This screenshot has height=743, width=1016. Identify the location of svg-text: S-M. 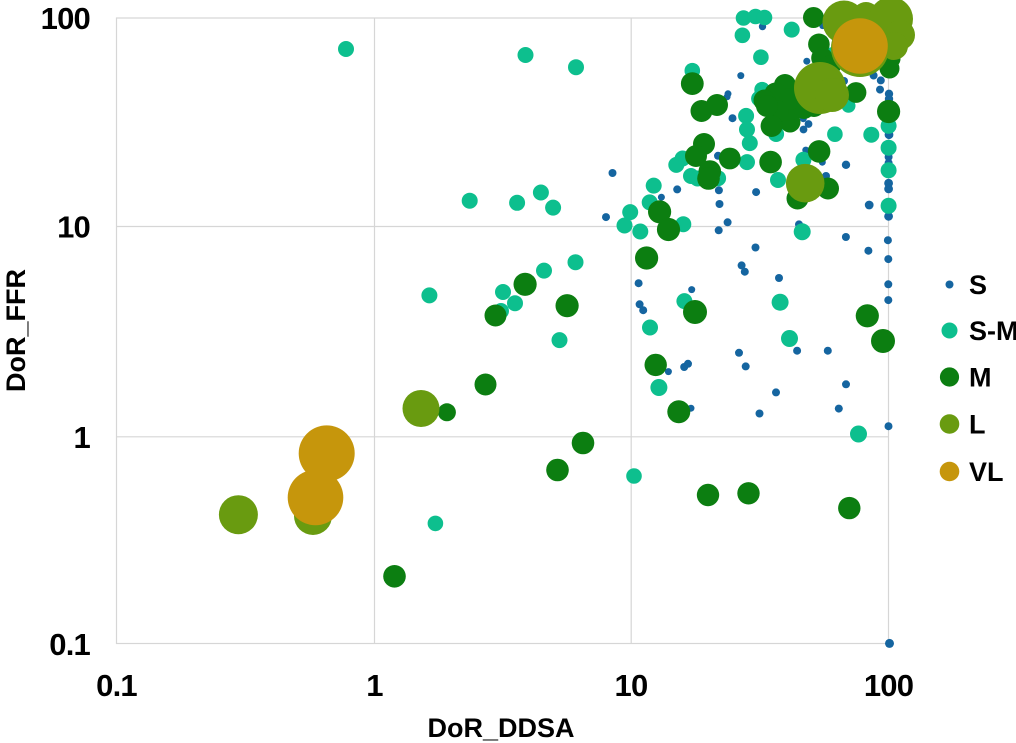
(992, 331).